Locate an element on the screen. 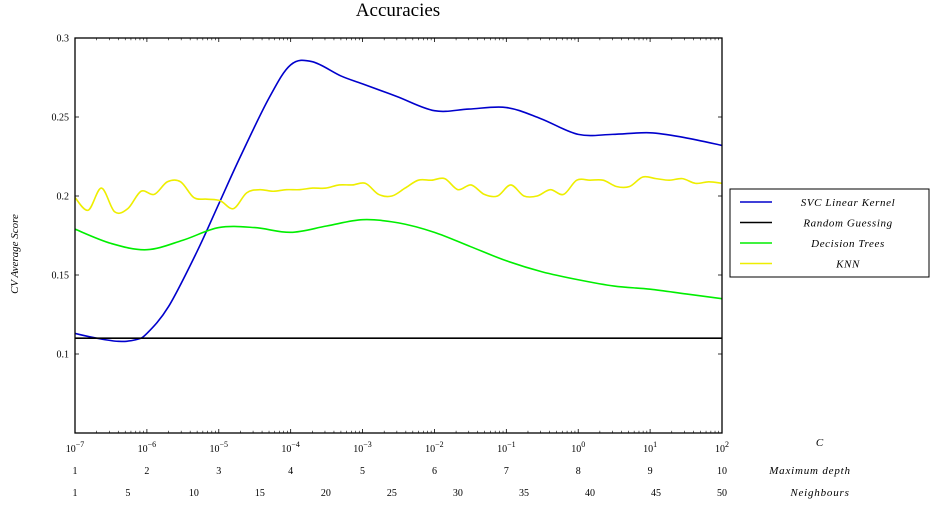 The image size is (932, 513). x-tick-label-neighbours: 45 is located at coordinates (656, 493).